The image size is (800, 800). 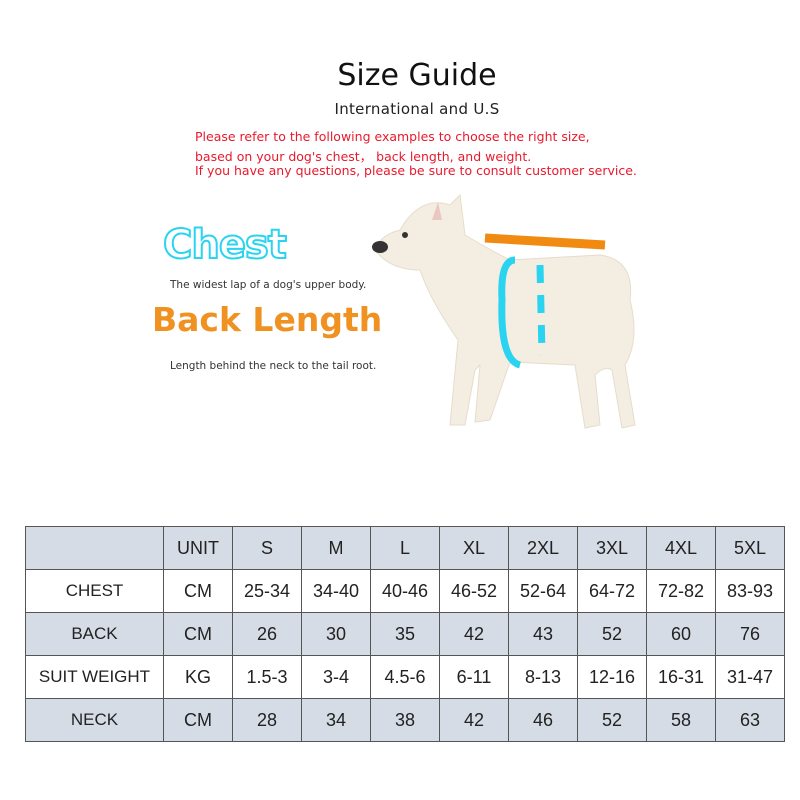 I want to click on table-header-row: UNIT S M L XL 2XL 3XL 4XL 5XL, so click(x=405, y=548).